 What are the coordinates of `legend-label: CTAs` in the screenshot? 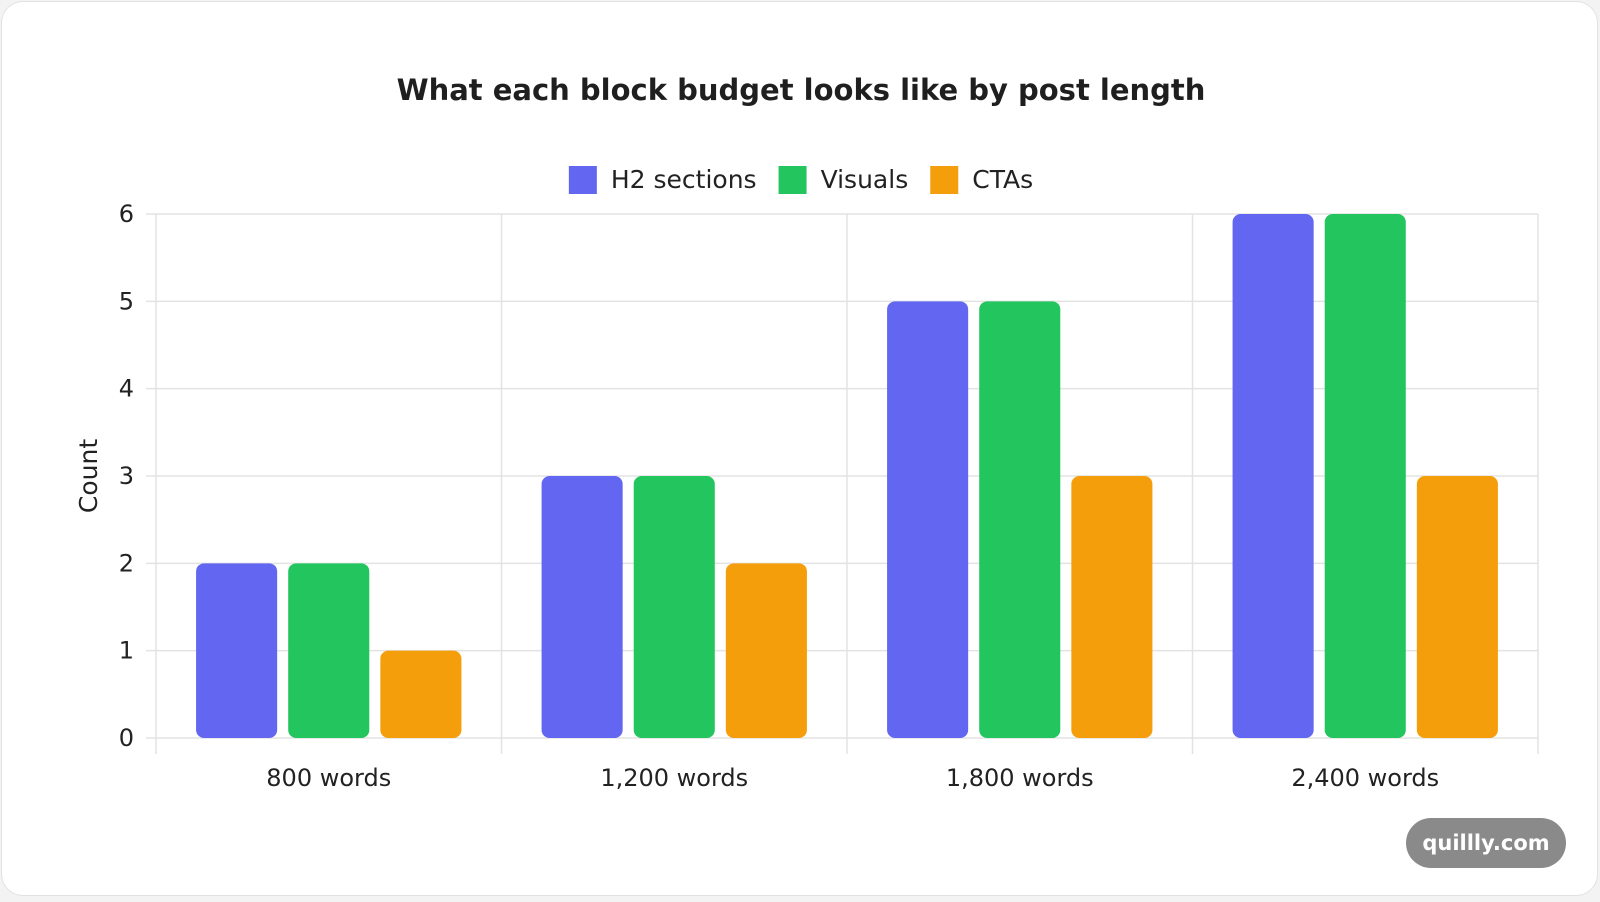 It's located at (1002, 179).